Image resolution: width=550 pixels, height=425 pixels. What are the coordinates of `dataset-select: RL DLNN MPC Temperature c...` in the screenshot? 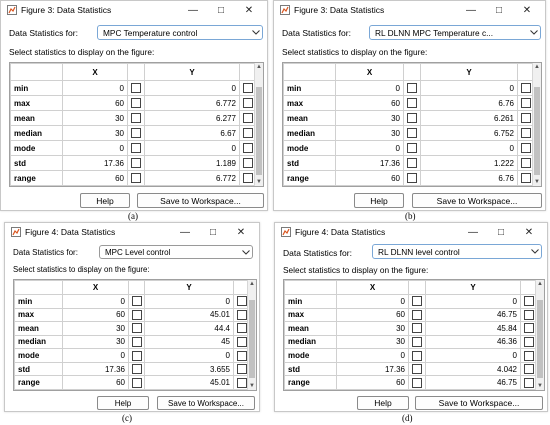 It's located at (455, 32).